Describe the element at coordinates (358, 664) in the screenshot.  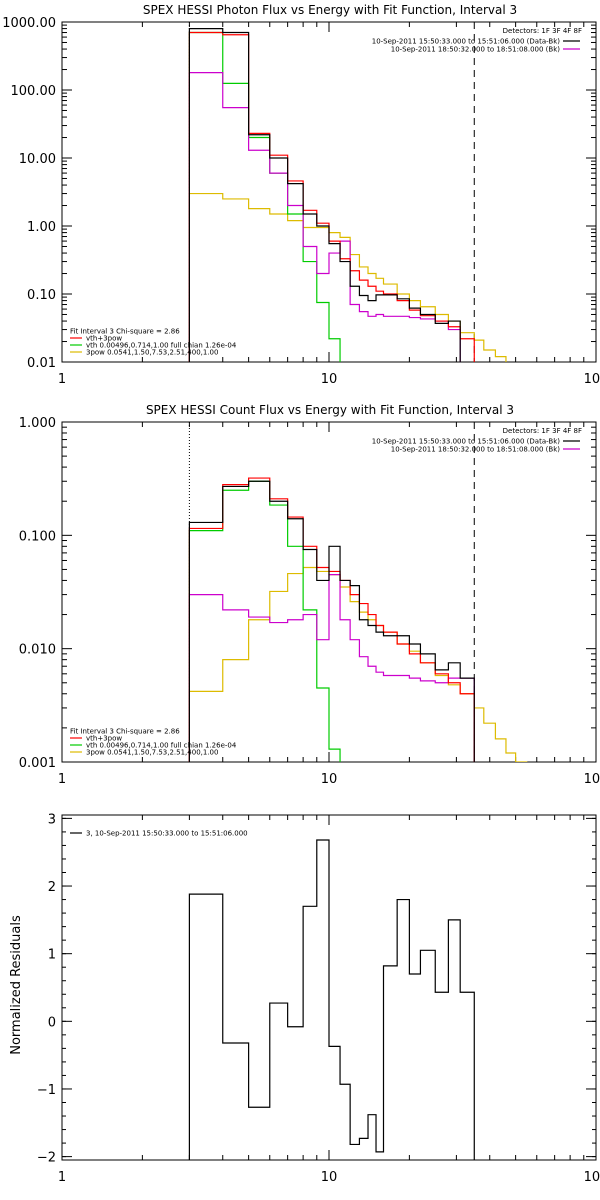
I see `count-flux-series-3pow` at that location.